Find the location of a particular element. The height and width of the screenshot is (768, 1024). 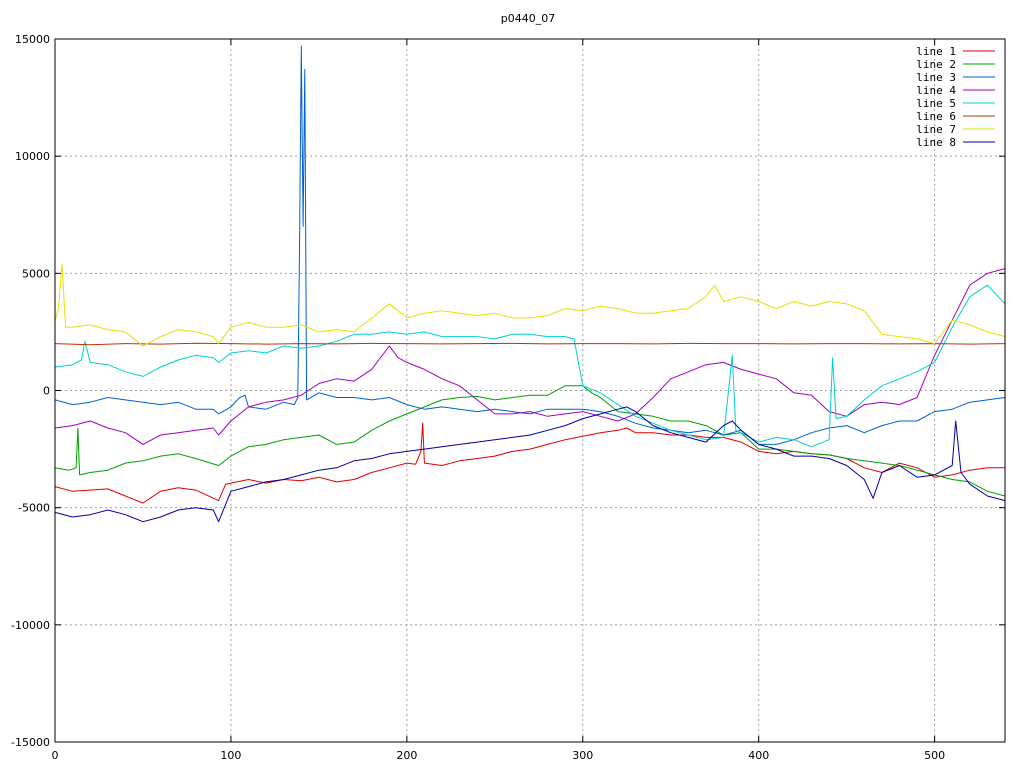

x-tick-label: 300 is located at coordinates (582, 755).